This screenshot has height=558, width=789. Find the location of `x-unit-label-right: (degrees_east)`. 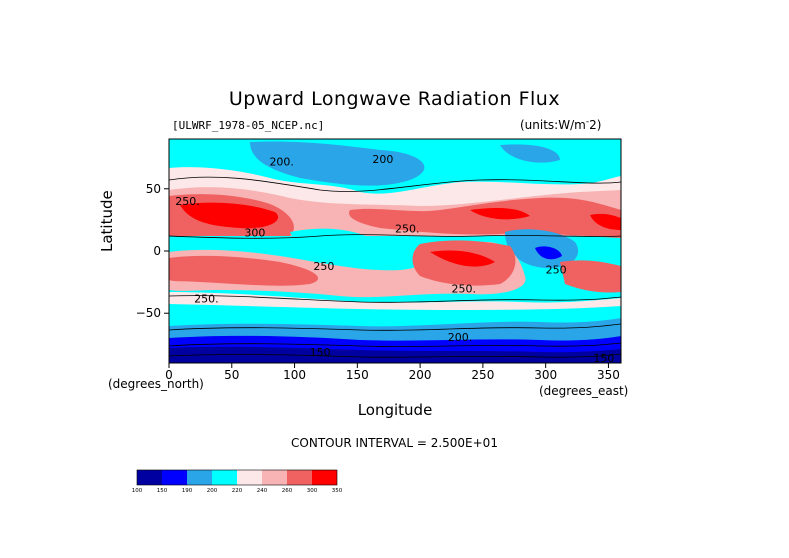

x-unit-label-right: (degrees_east) is located at coordinates (584, 391).